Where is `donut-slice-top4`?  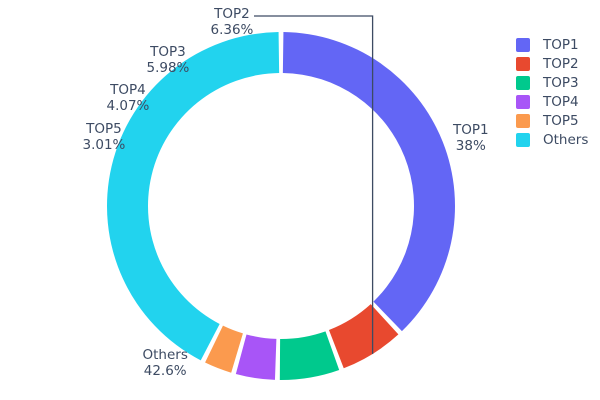
donut-slice-top4 is located at coordinates (256, 357).